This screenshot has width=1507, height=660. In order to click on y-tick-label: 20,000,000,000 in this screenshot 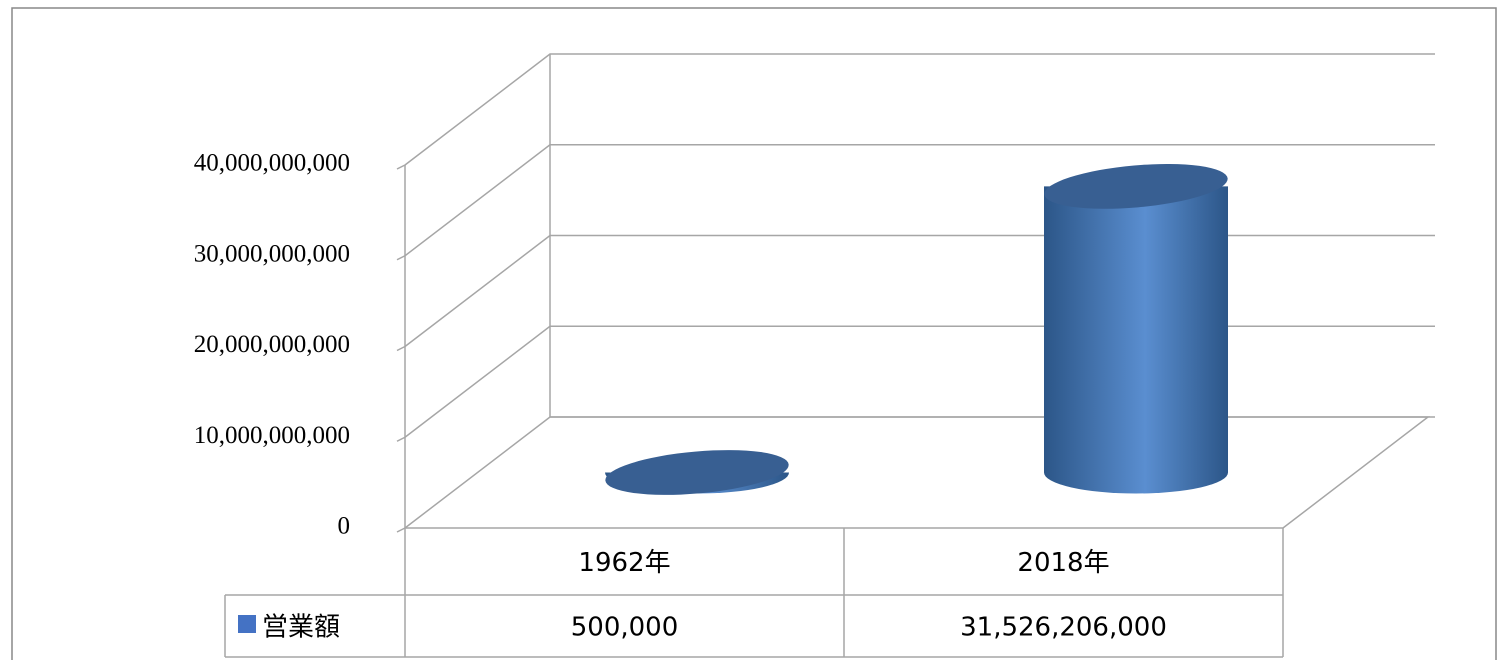, I will do `click(272, 344)`.